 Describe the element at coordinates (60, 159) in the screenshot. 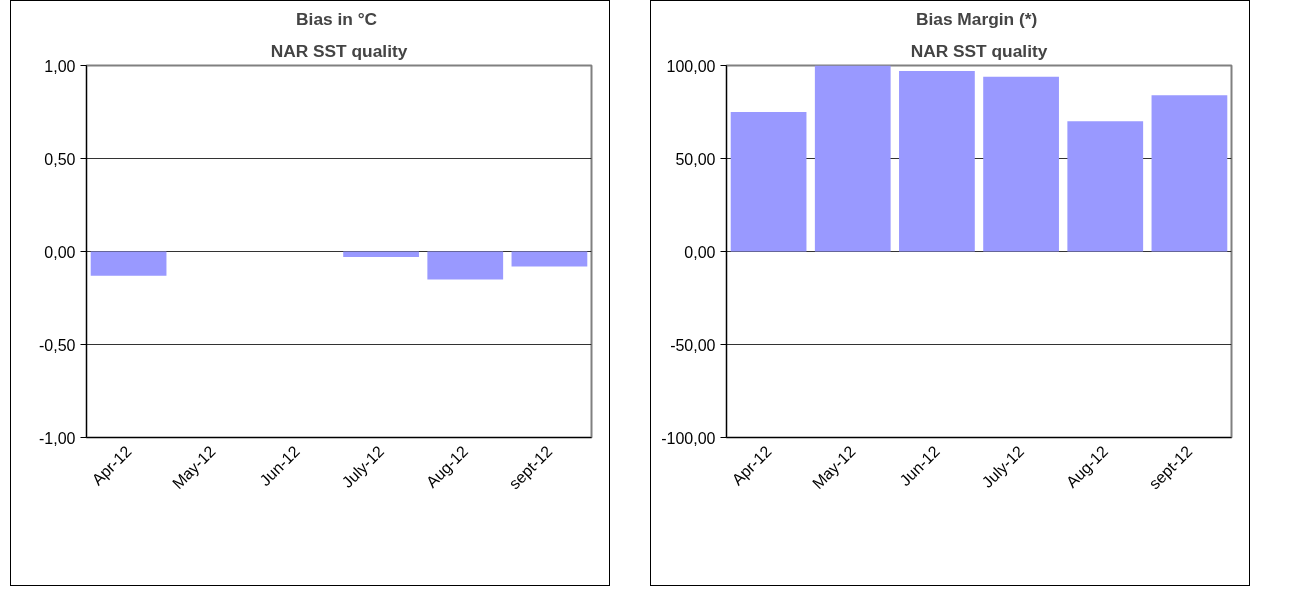

I see `y-tick-label: 0,50` at that location.